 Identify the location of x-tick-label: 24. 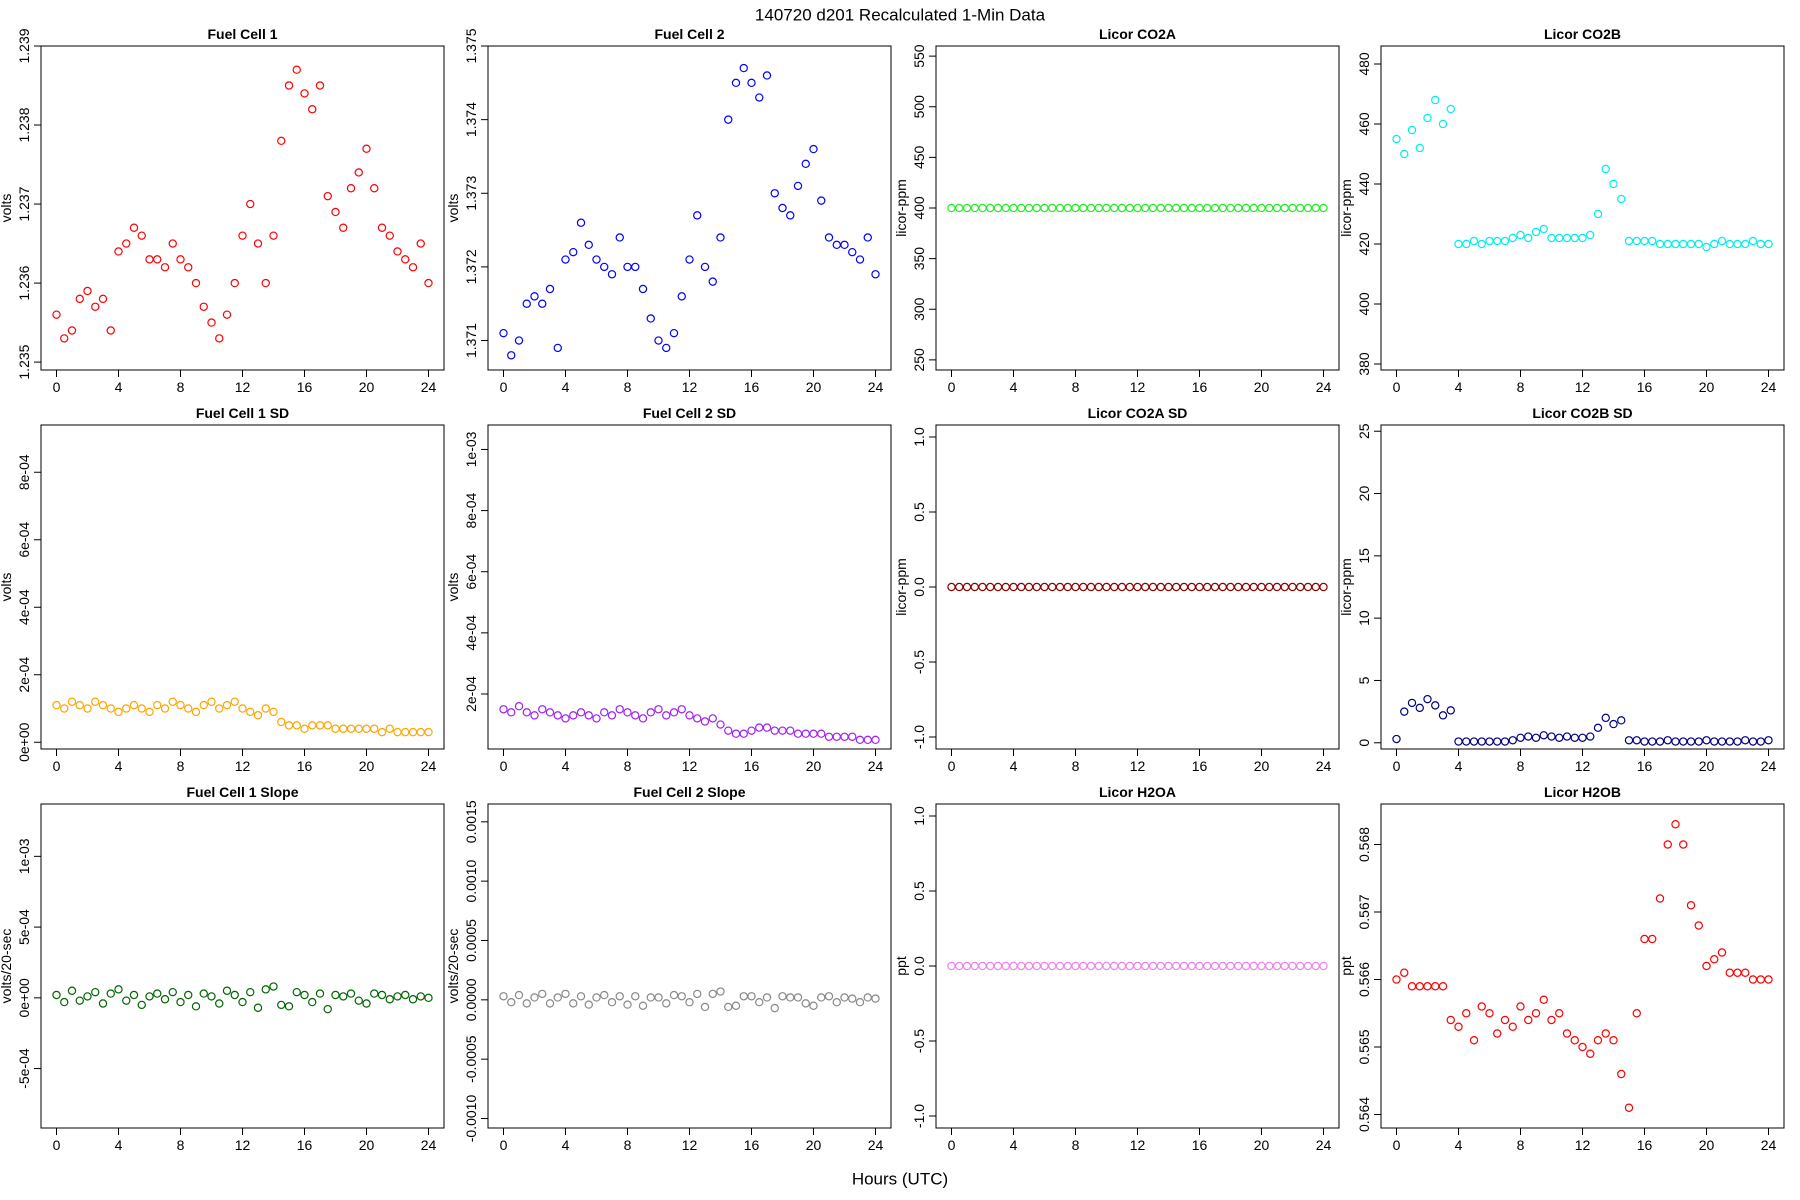
(429, 387).